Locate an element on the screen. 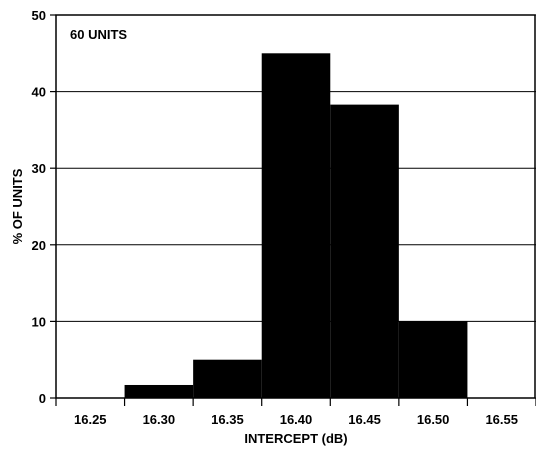 This screenshot has width=536, height=449. y-tick-label-40: 40 is located at coordinates (39, 92).